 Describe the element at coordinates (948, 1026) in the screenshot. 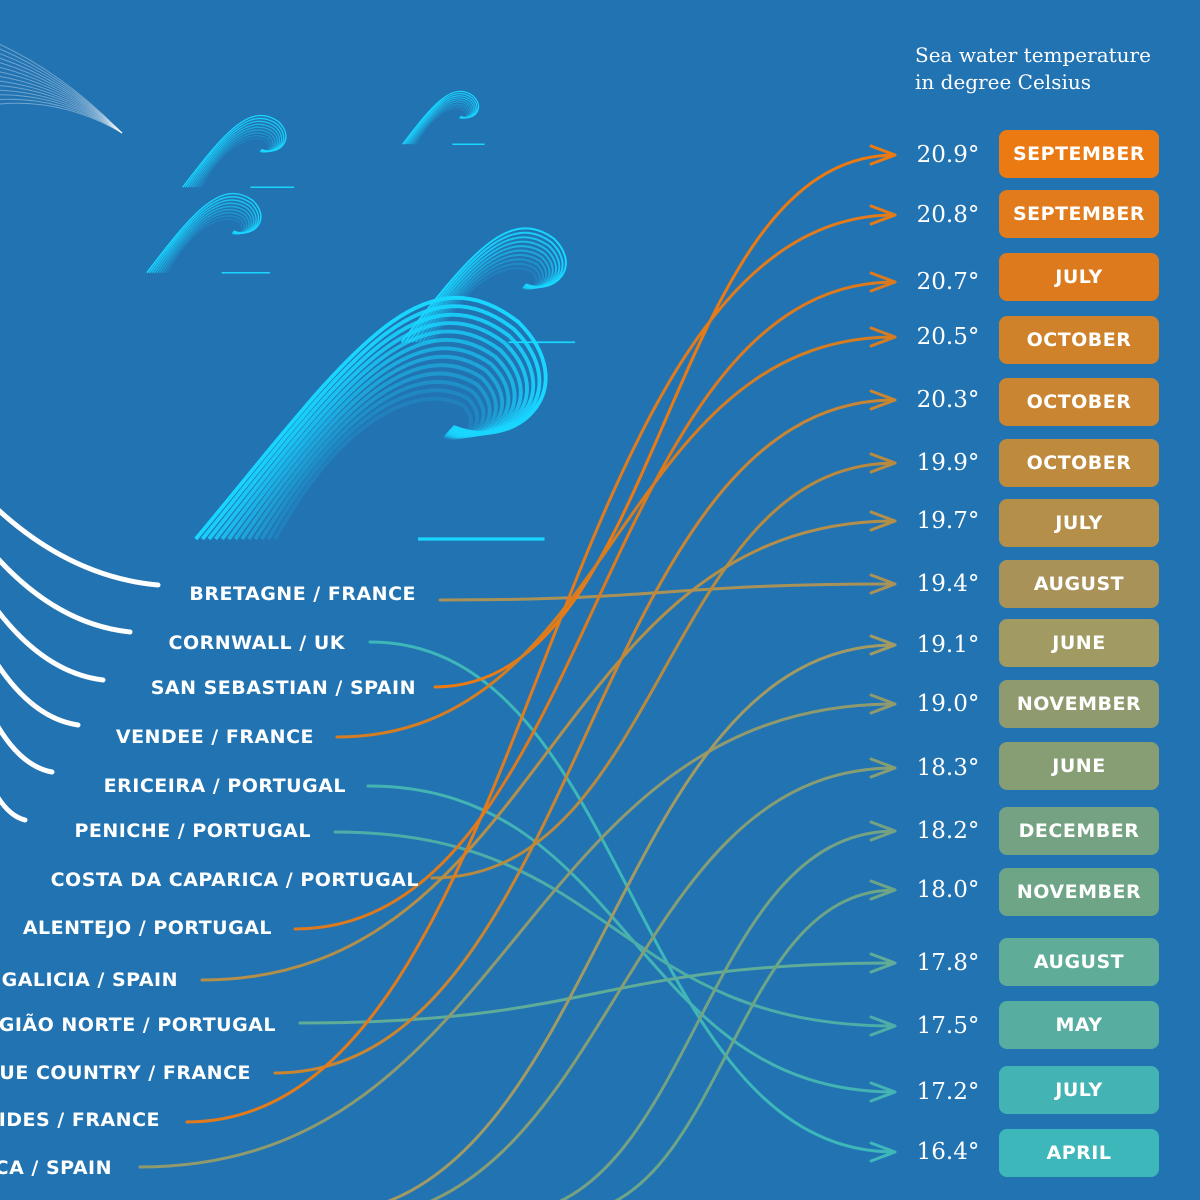

I see `temperature-value: 17.5°` at that location.